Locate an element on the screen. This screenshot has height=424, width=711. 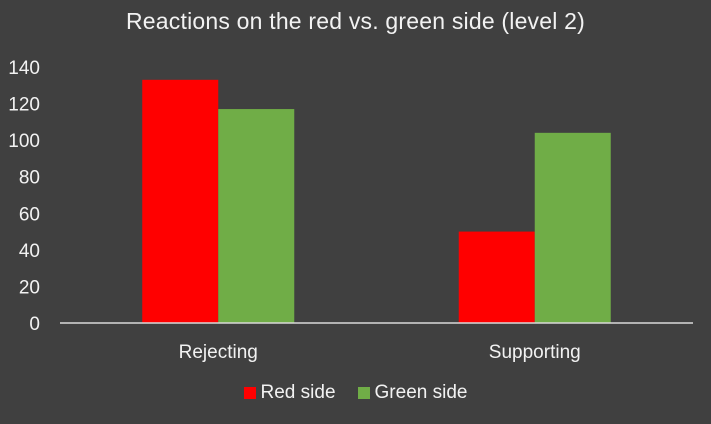
x-axis: Rejecting Supporting is located at coordinates (380, 352).